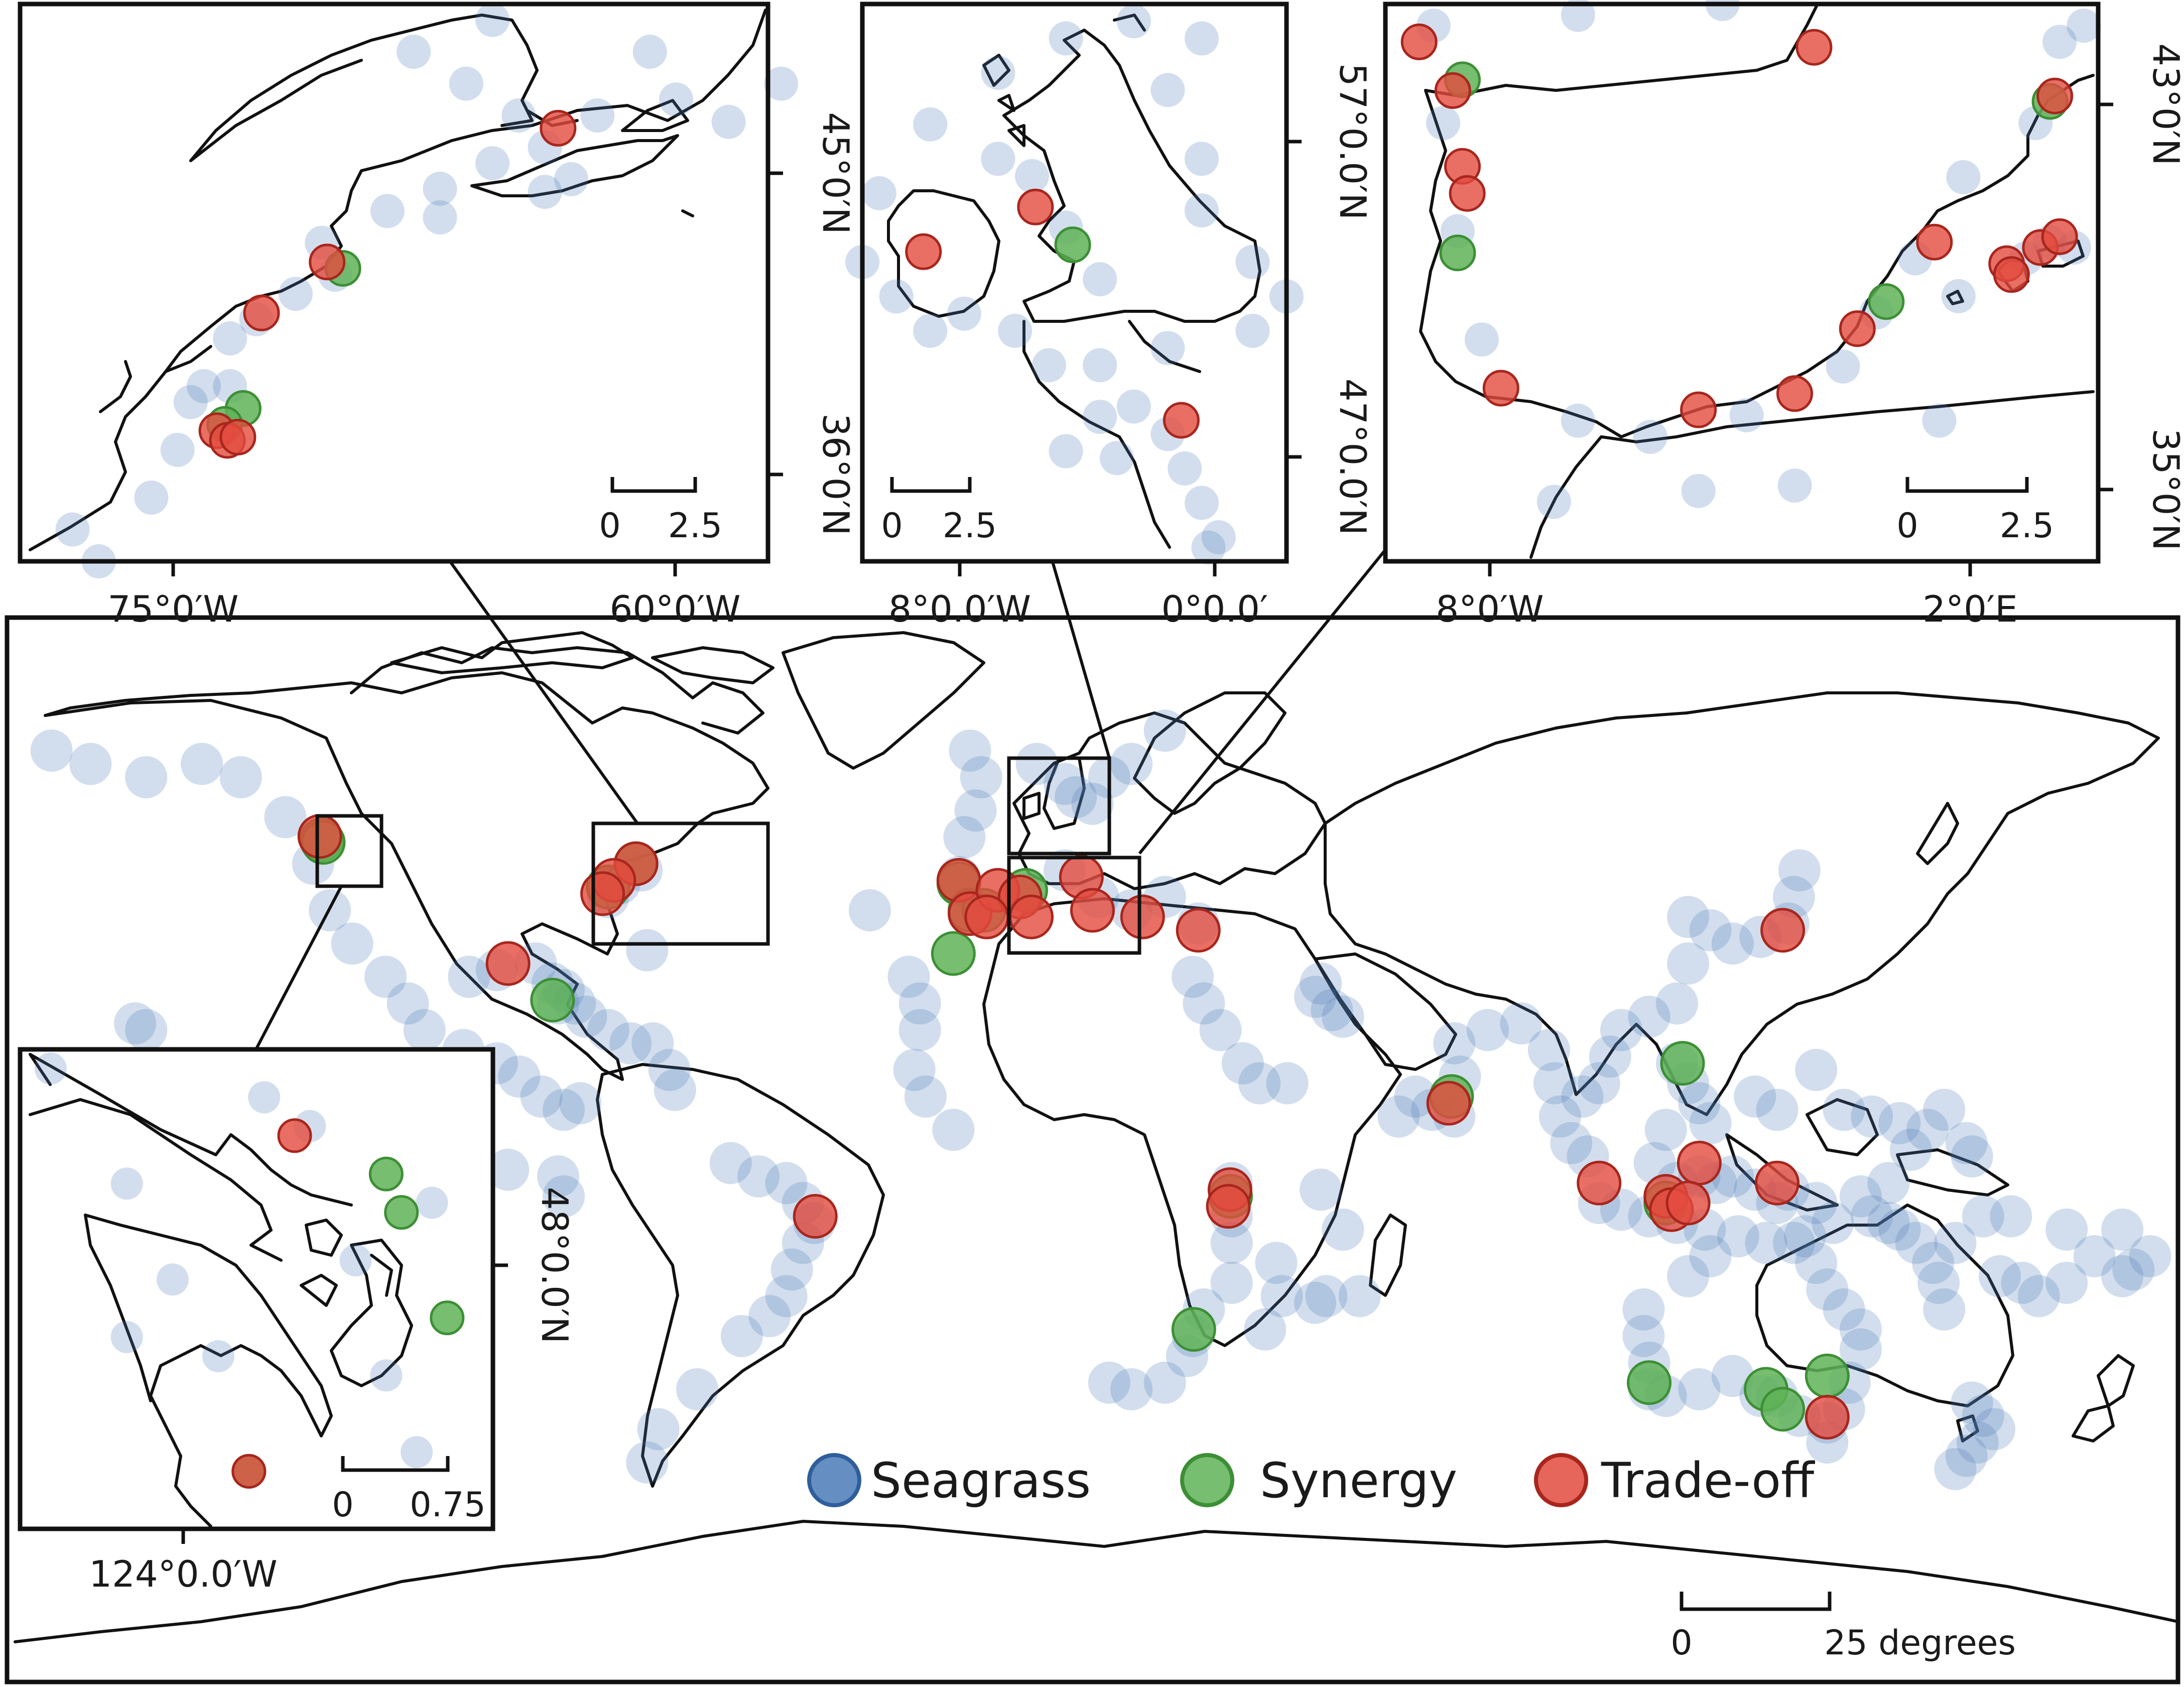 The height and width of the screenshot is (1687, 2184). Describe the element at coordinates (834, 1480) in the screenshot. I see `legend-seagrass-swatch` at that location.